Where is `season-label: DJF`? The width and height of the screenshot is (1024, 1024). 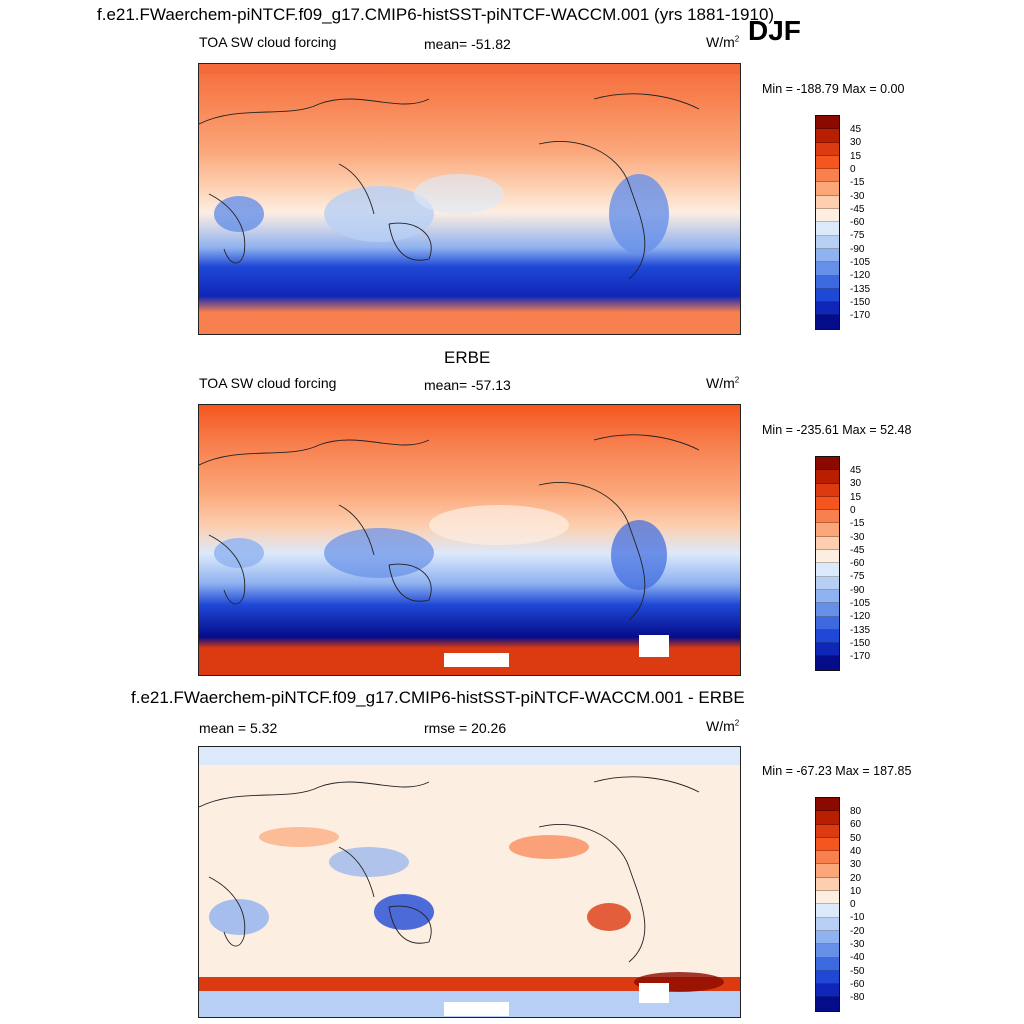
season-label: DJF is located at coordinates (774, 30).